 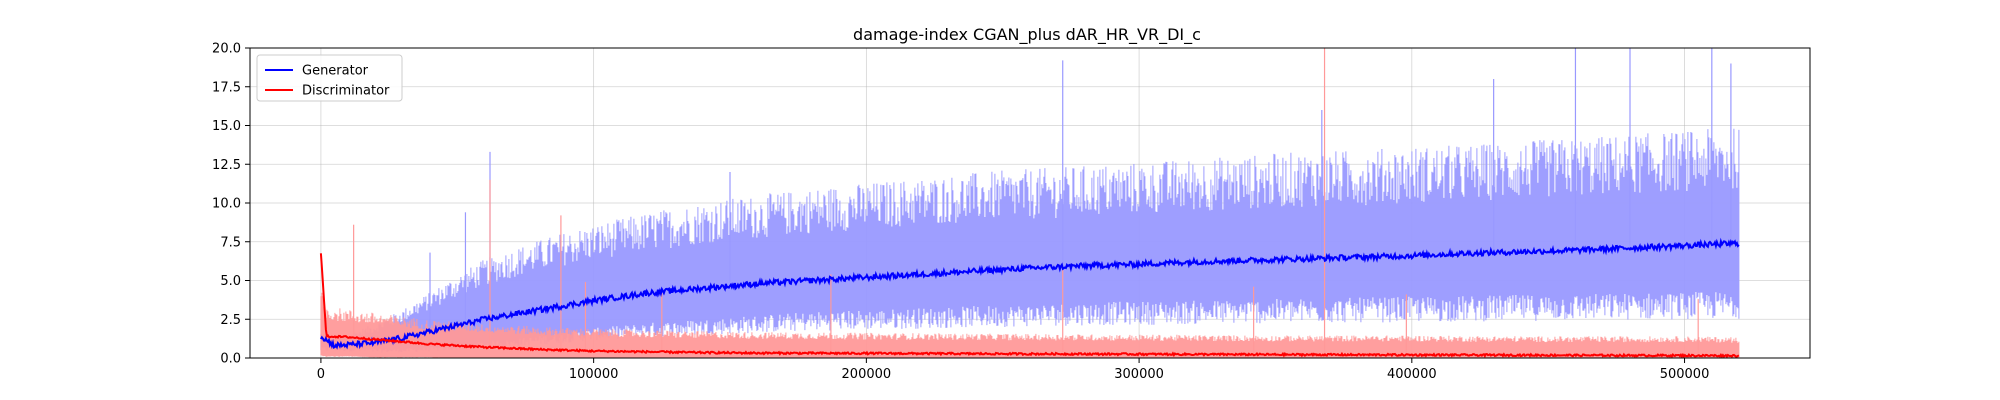 I want to click on x-tick-label-3: 300000, so click(x=1139, y=374).